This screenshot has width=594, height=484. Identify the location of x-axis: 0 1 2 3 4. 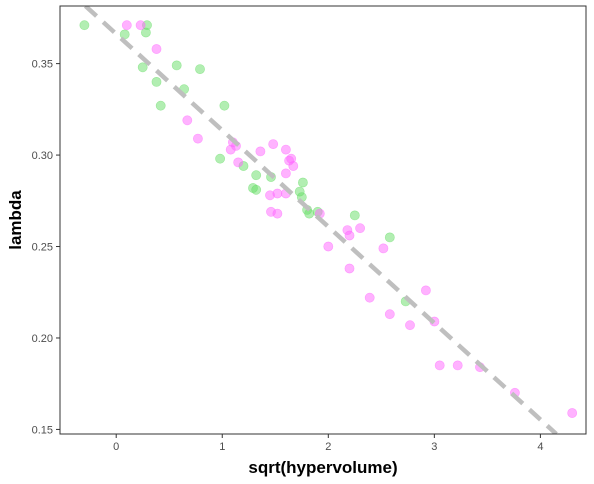
(328, 443).